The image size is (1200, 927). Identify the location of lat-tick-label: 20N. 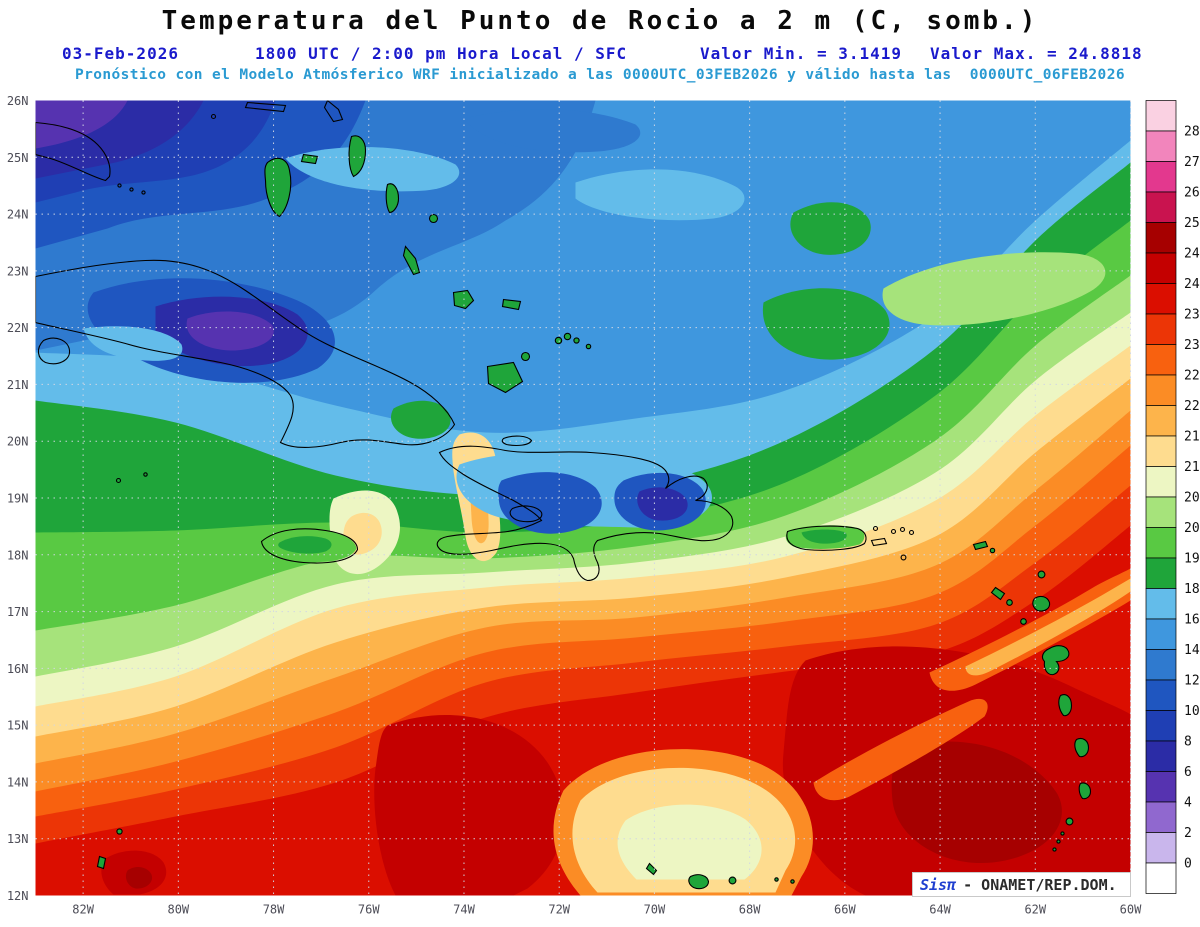
(18, 442).